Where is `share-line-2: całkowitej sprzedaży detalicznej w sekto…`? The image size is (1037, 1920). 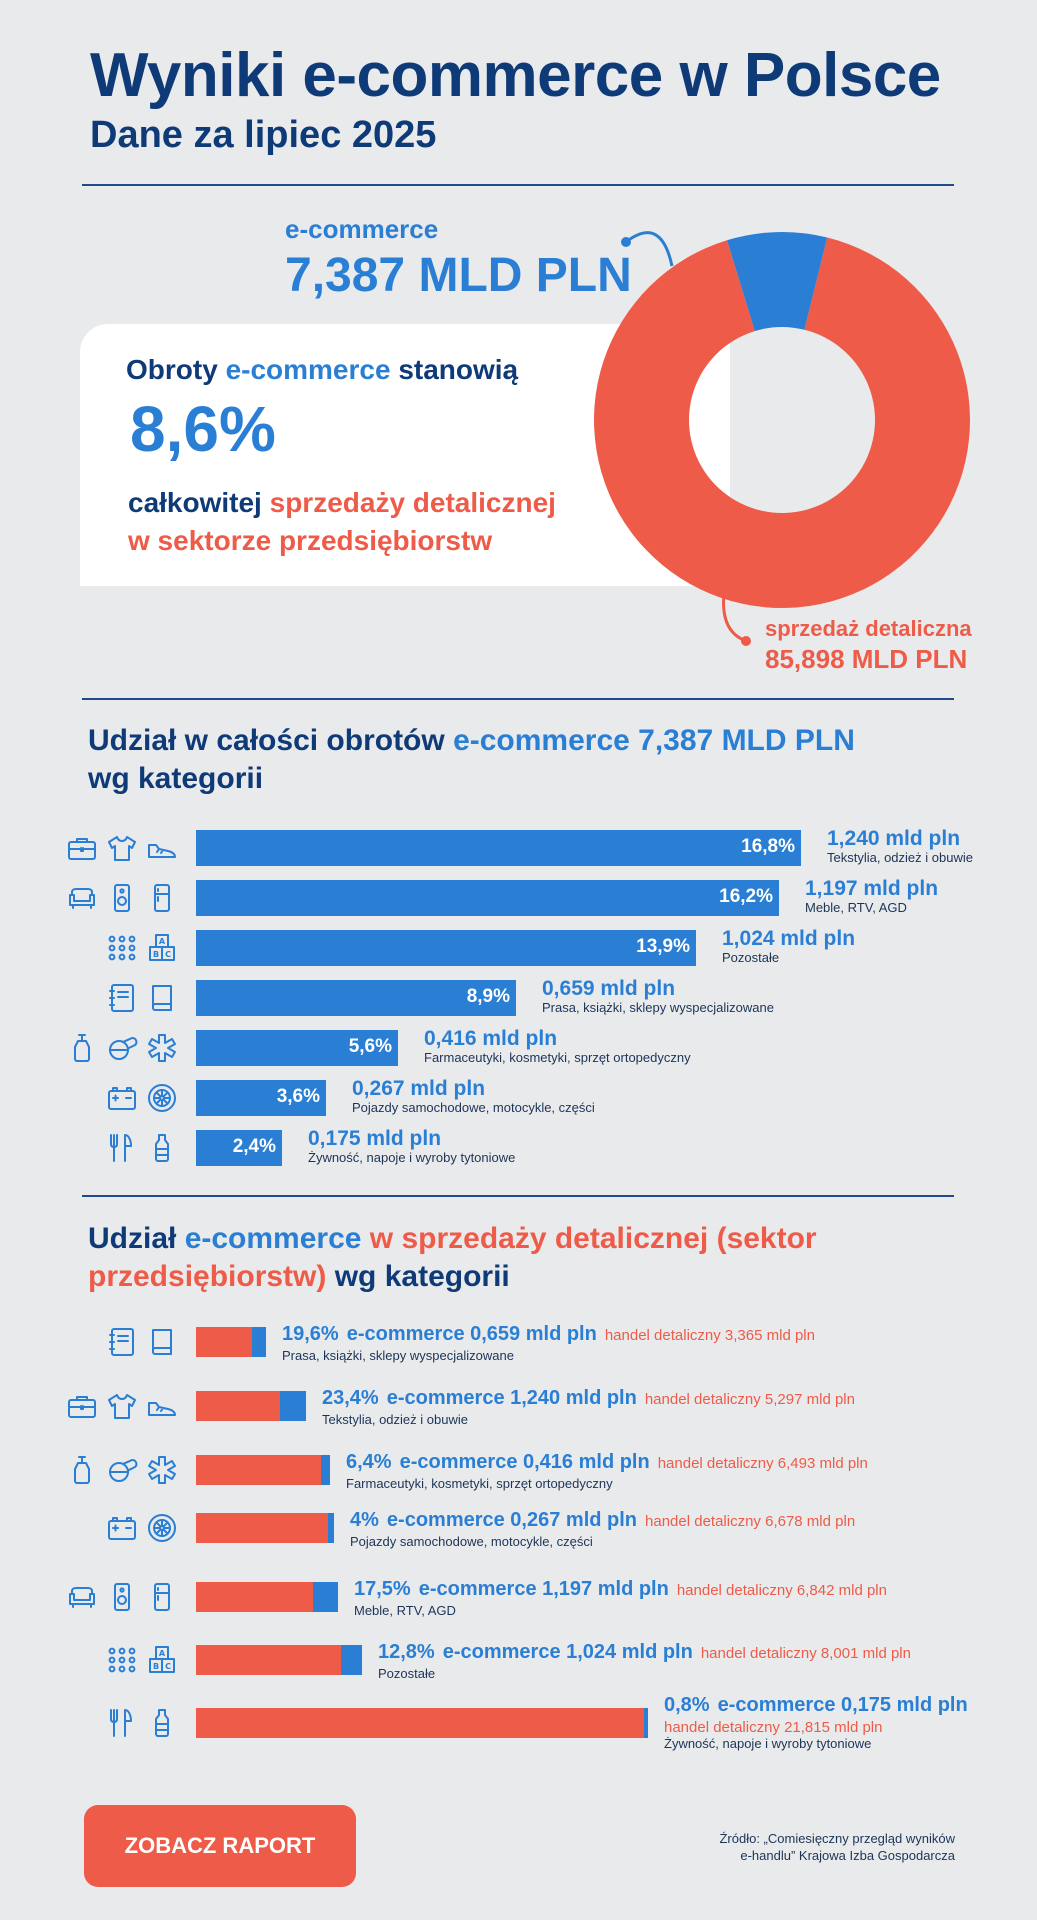 share-line-2: całkowitej sprzedaży detalicznej w sekto… is located at coordinates (342, 522).